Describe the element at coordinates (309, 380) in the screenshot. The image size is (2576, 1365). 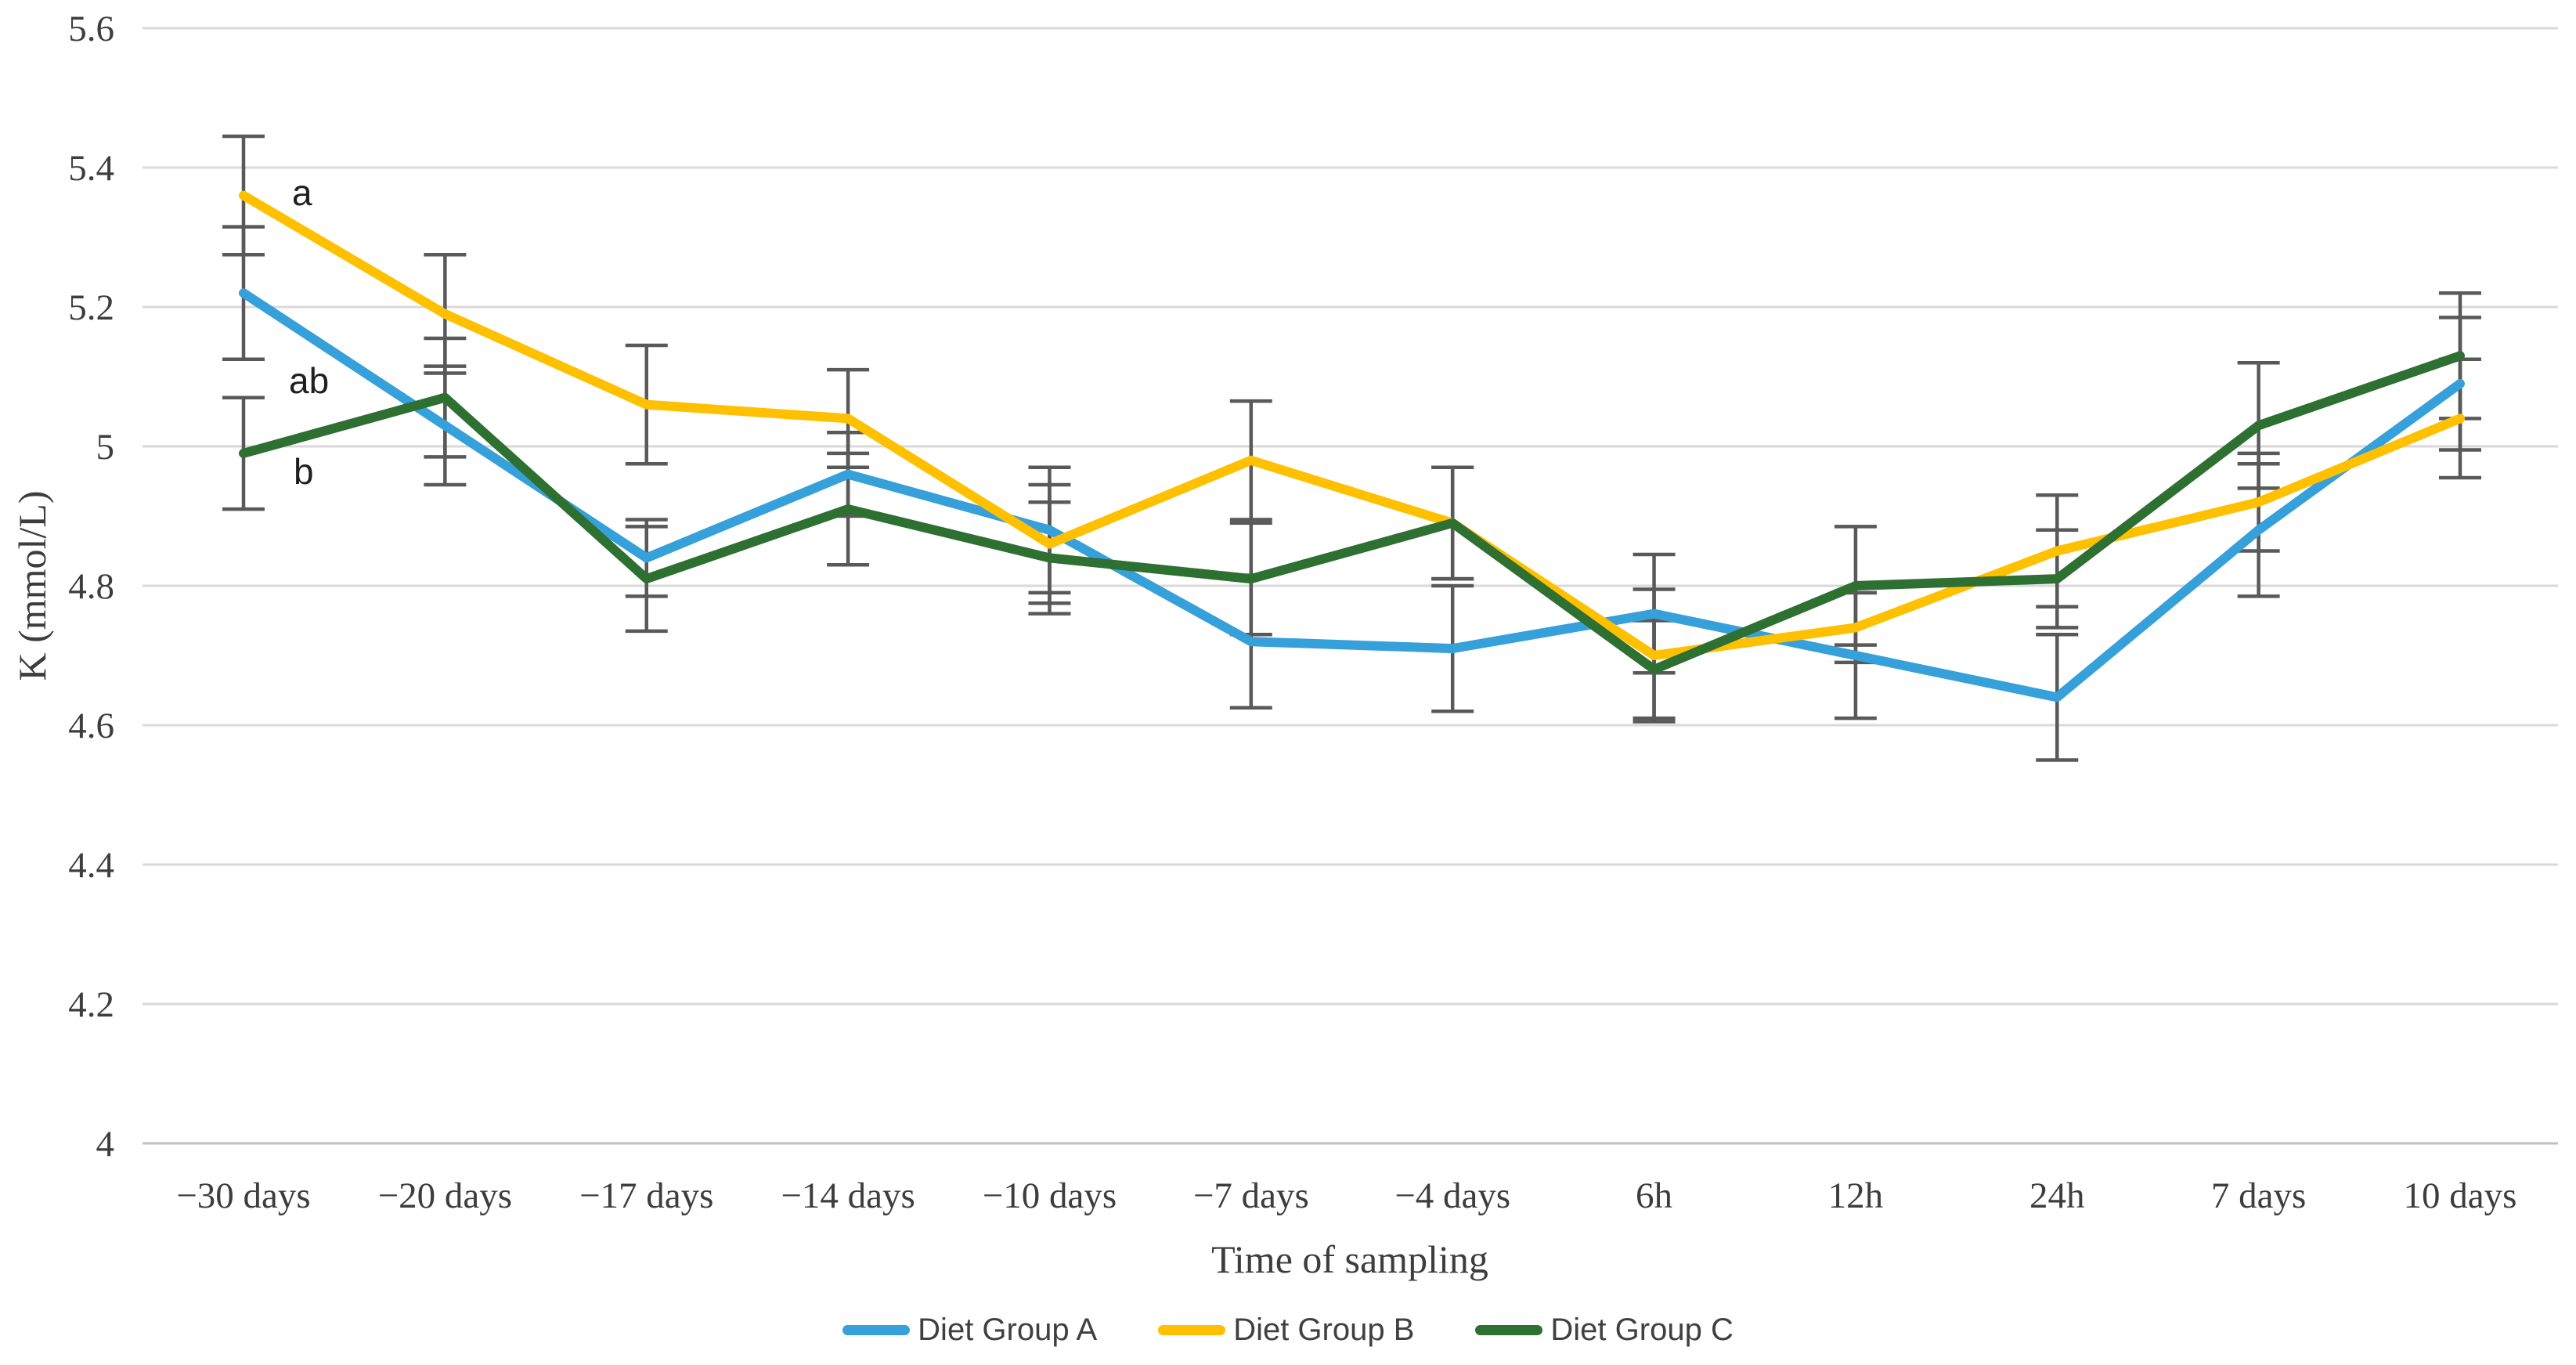
I see `significance-label: ab` at that location.